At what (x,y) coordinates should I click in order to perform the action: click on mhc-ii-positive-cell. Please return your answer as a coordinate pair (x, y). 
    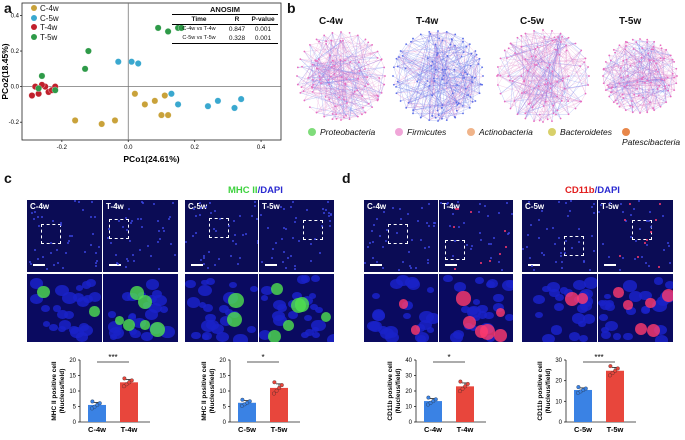
    Looking at the image, I should click on (94, 311).